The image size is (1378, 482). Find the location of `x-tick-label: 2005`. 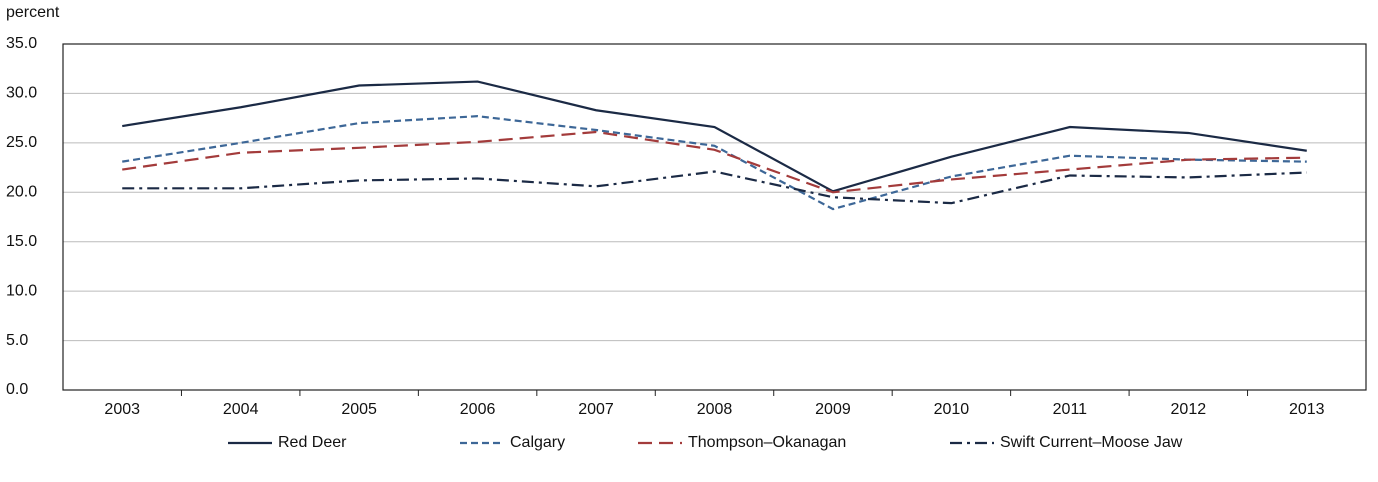

x-tick-label: 2005 is located at coordinates (359, 409).